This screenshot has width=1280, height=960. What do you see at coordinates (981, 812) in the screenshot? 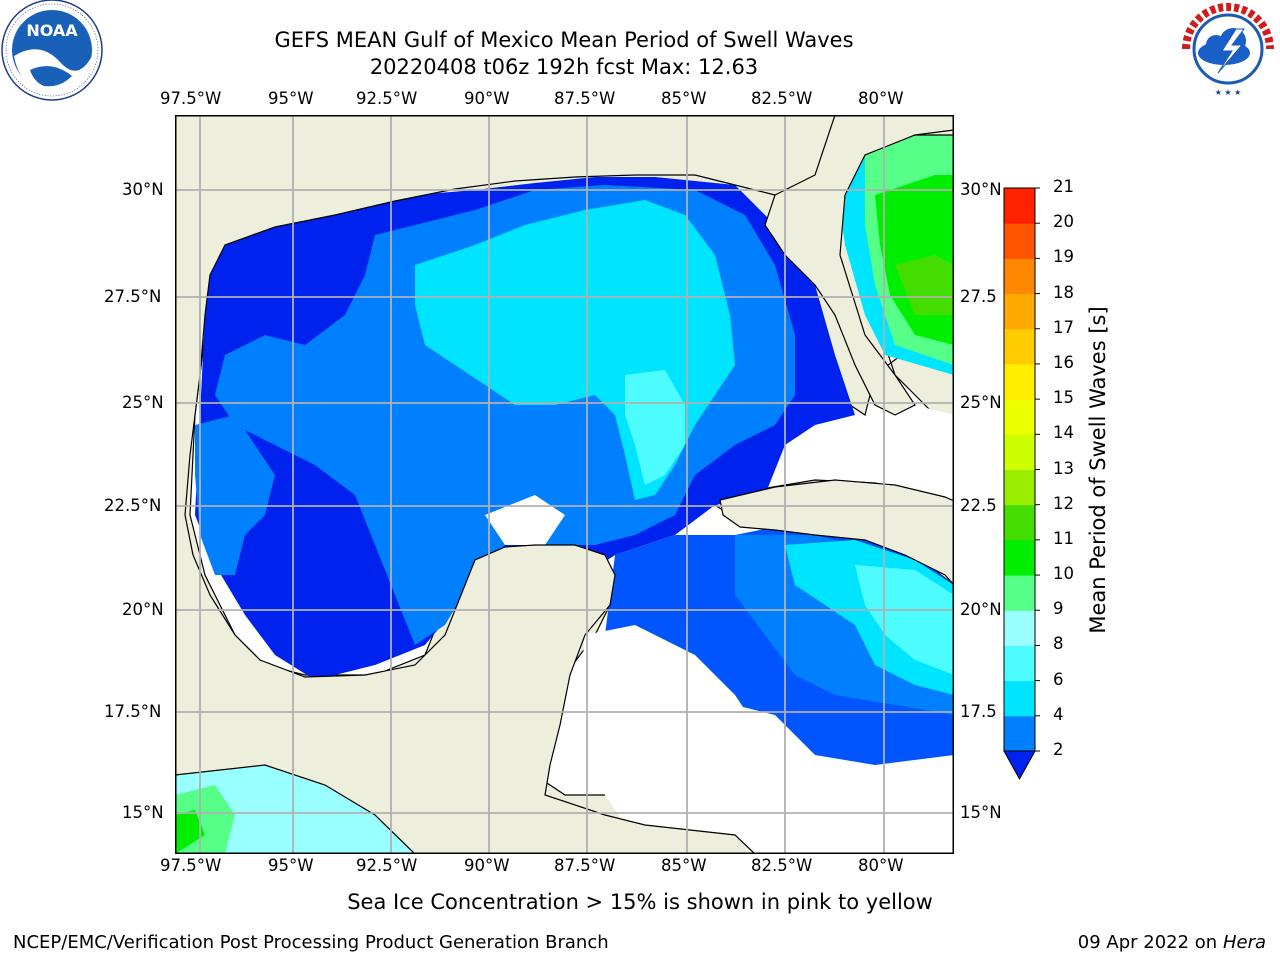
I see `lat-tick-right-6: 15°N` at bounding box center [981, 812].